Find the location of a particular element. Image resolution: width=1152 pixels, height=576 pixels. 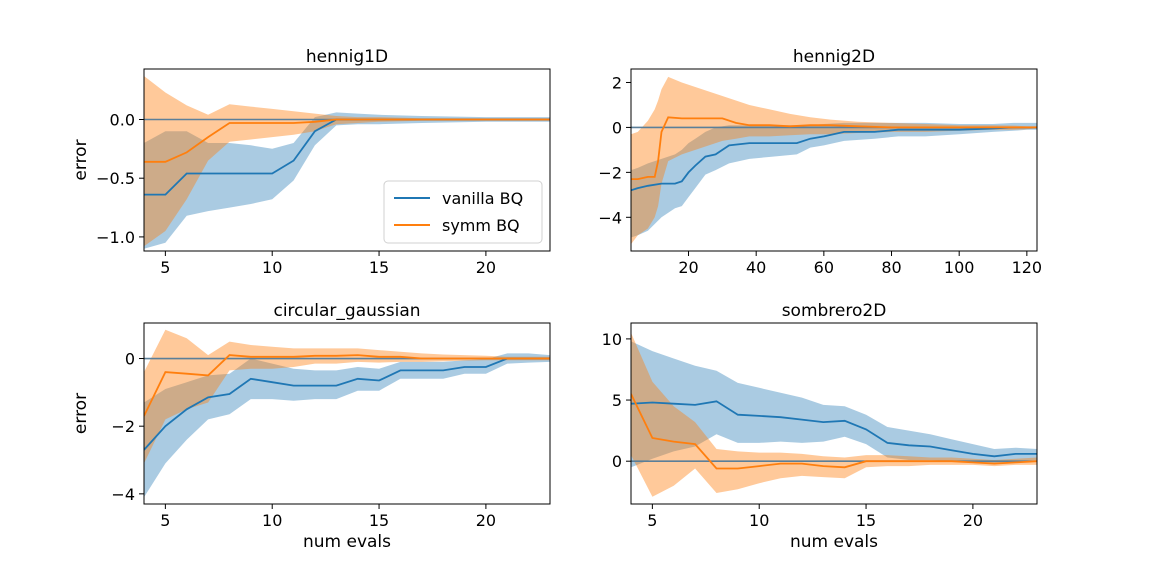

legend-label-symm: symm BQ is located at coordinates (481, 225).